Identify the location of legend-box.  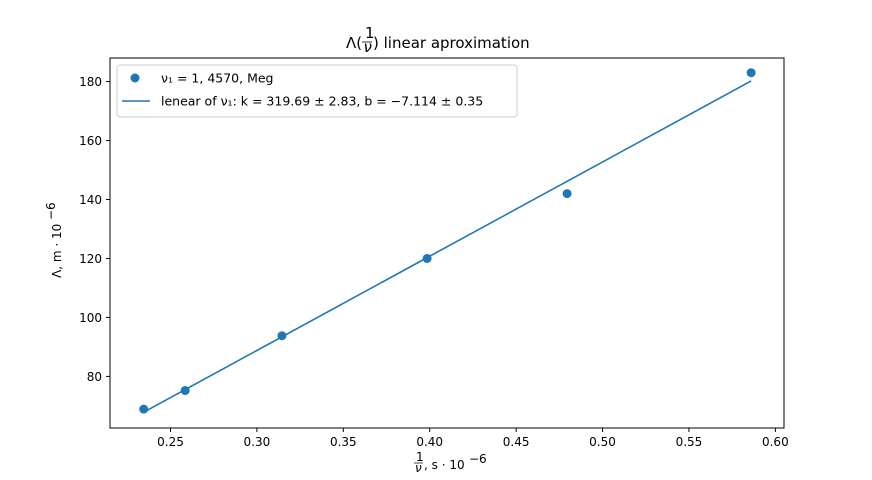
(317, 91).